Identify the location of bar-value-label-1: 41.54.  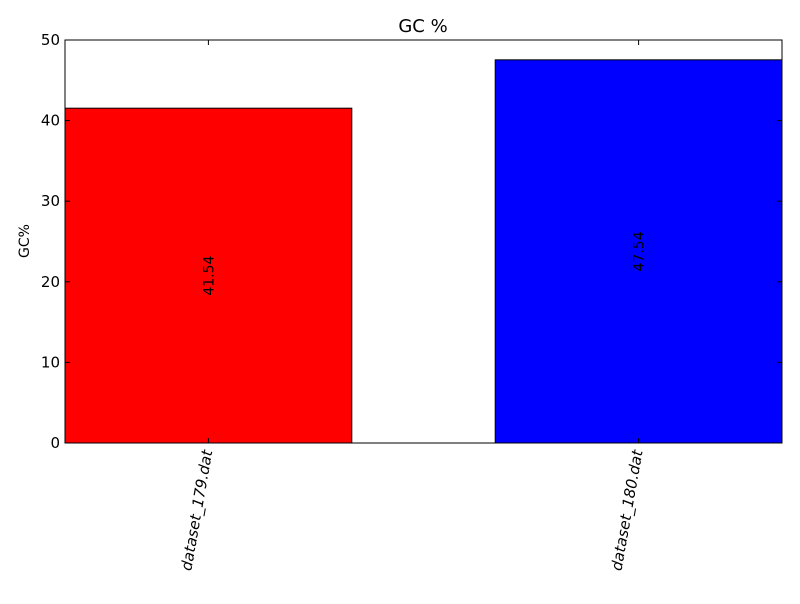
(209, 275).